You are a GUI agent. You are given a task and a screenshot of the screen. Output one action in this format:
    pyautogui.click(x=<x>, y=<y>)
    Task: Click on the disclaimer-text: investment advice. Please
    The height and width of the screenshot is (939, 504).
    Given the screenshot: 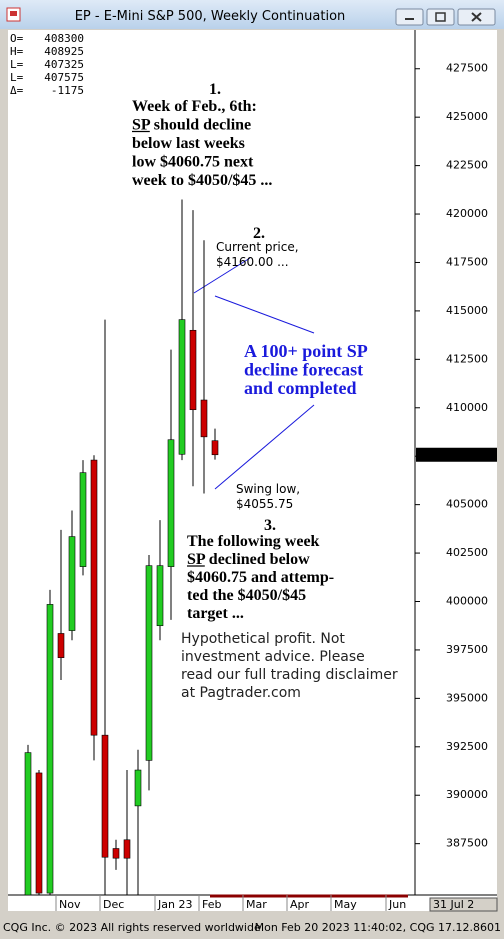 What is the action you would take?
    pyautogui.click(x=273, y=657)
    